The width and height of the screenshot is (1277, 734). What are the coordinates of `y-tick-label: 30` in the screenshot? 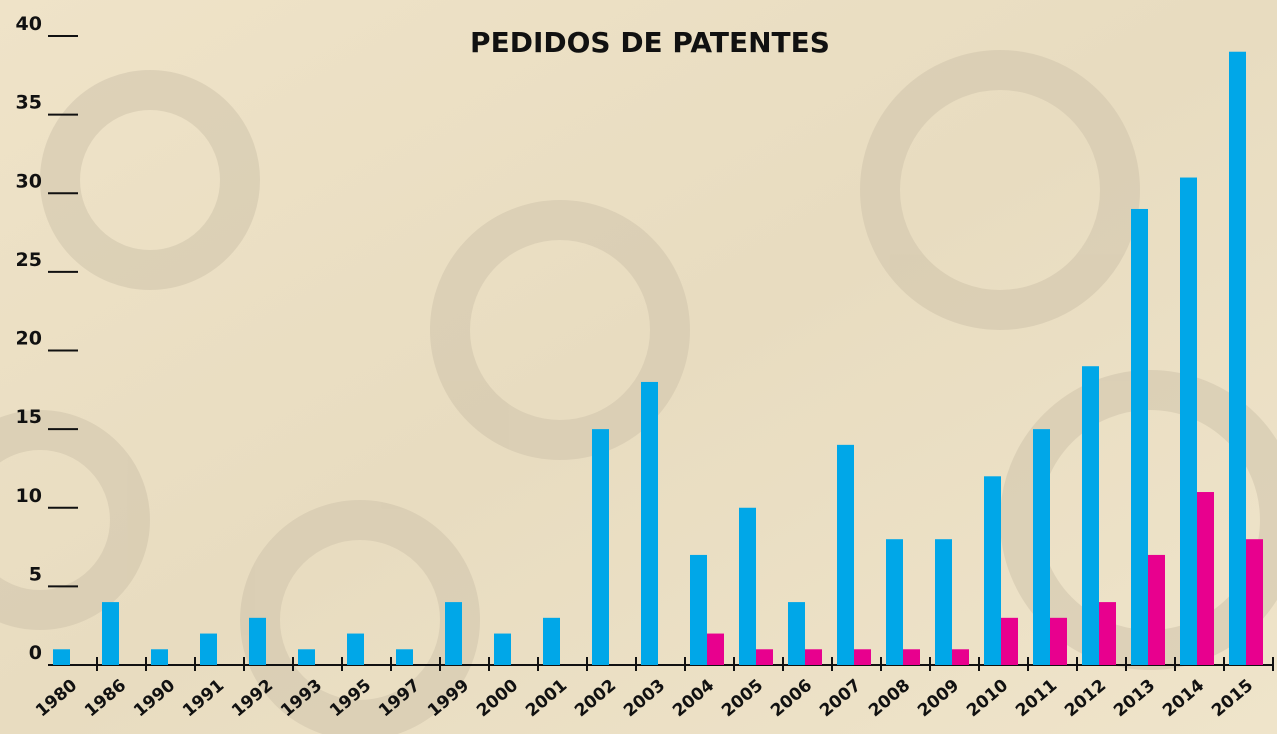 It's located at (29, 181).